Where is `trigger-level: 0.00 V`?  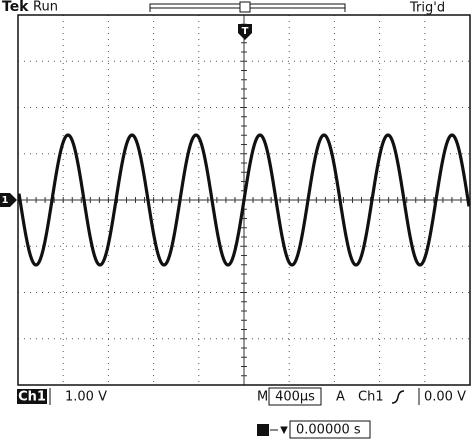
trigger-level: 0.00 V is located at coordinates (445, 397).